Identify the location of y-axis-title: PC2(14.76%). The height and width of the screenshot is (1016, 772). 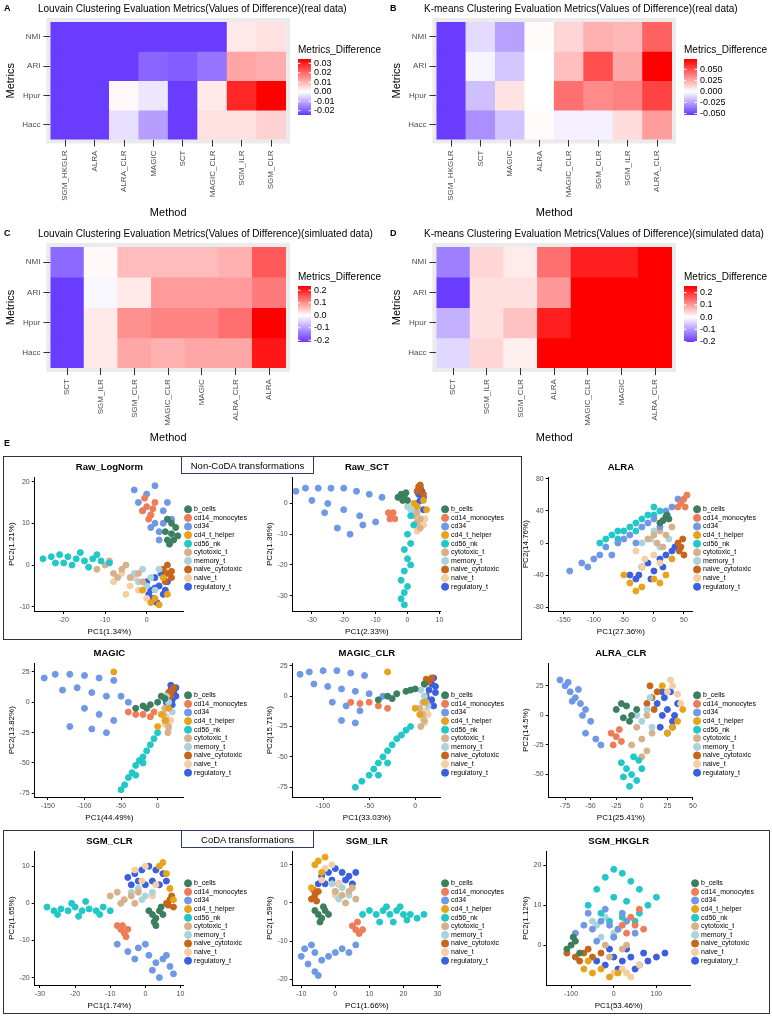
(525, 544).